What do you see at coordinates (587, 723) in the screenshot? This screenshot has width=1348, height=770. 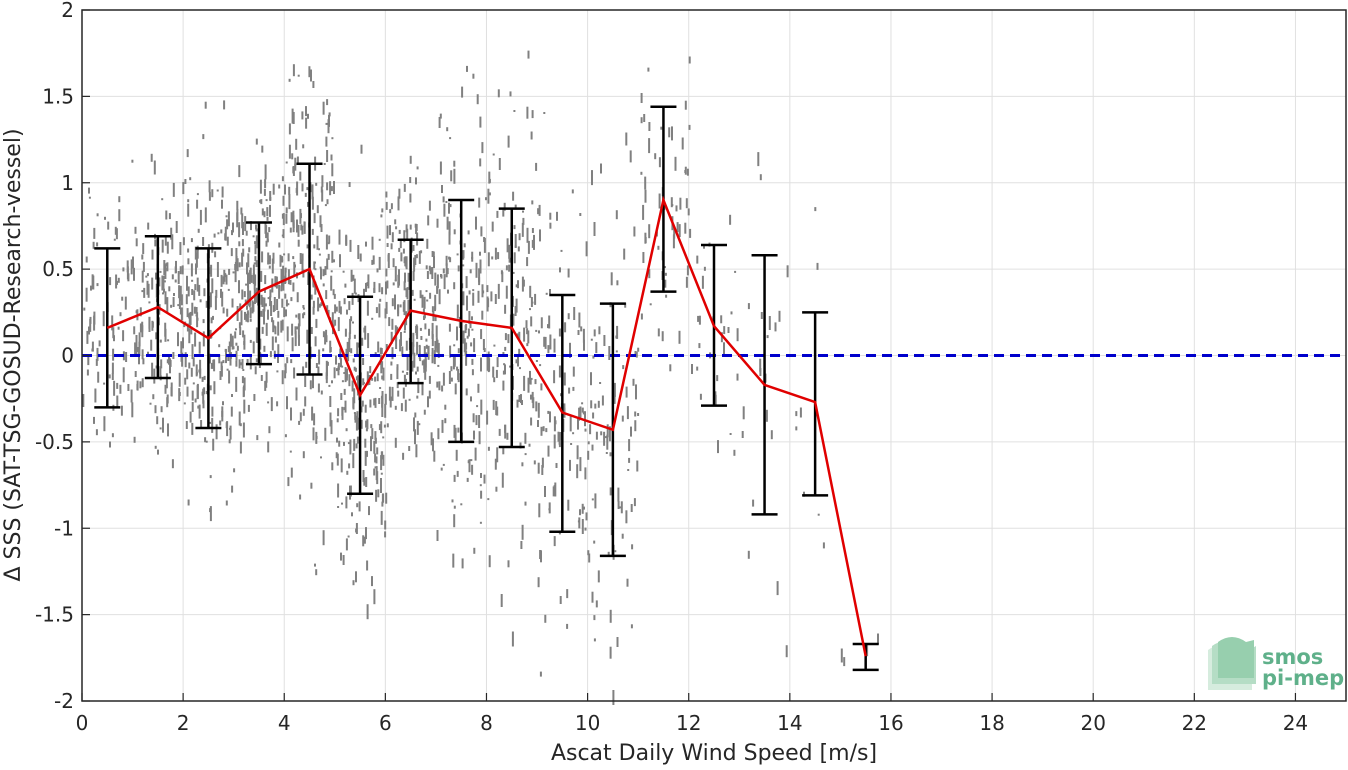 I see `x-tick-label: 10` at bounding box center [587, 723].